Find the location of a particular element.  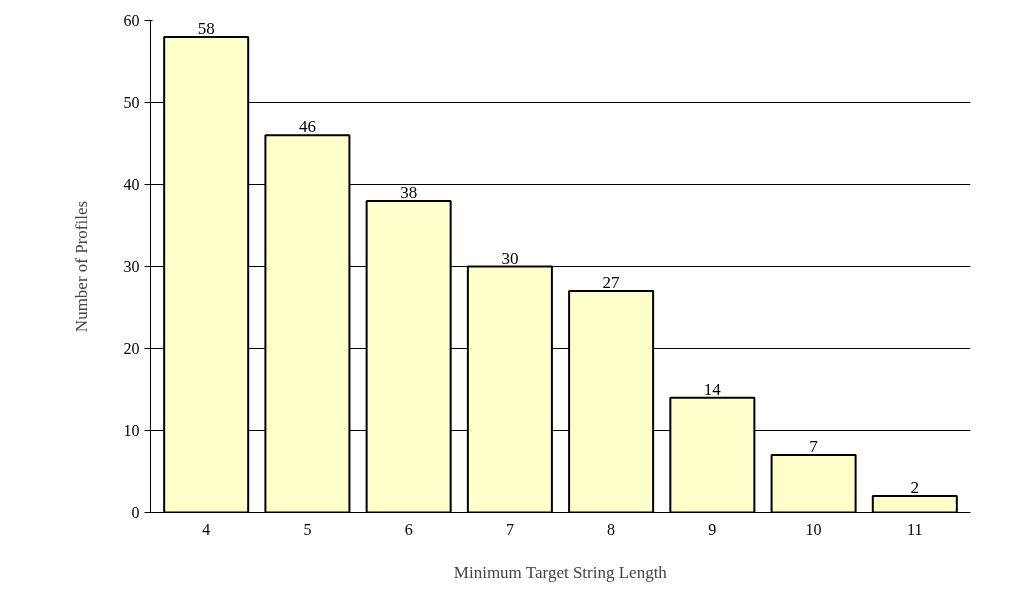

y-tick-label: 0 is located at coordinates (135, 512).